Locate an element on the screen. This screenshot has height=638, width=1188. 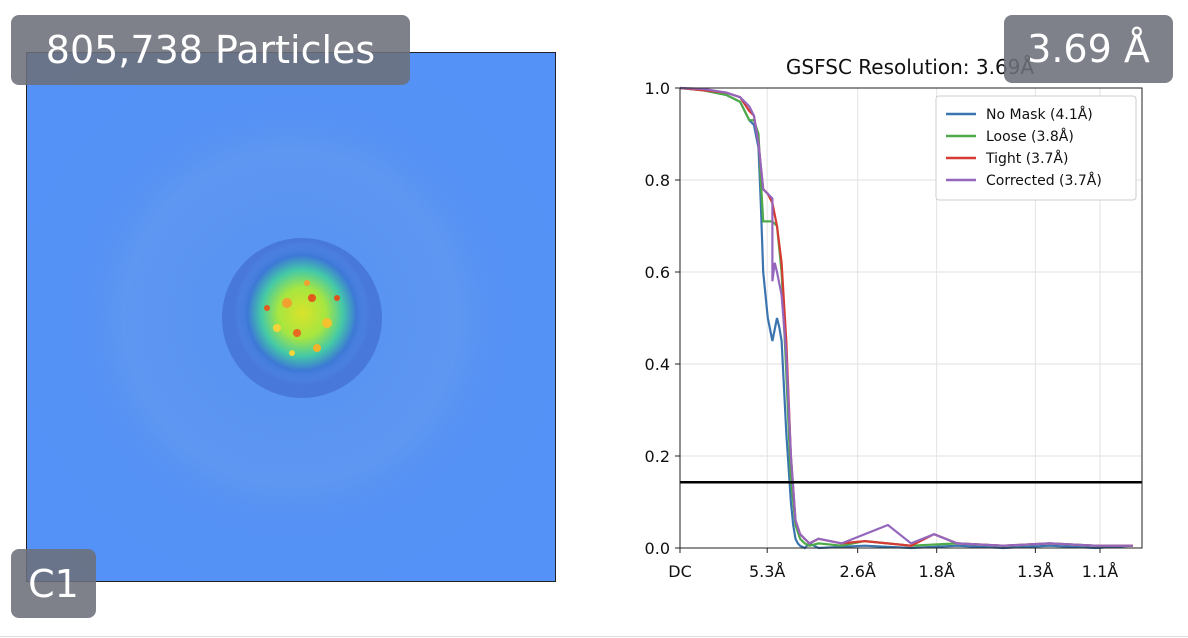
y-tick-label: 1.0 is located at coordinates (657, 88).